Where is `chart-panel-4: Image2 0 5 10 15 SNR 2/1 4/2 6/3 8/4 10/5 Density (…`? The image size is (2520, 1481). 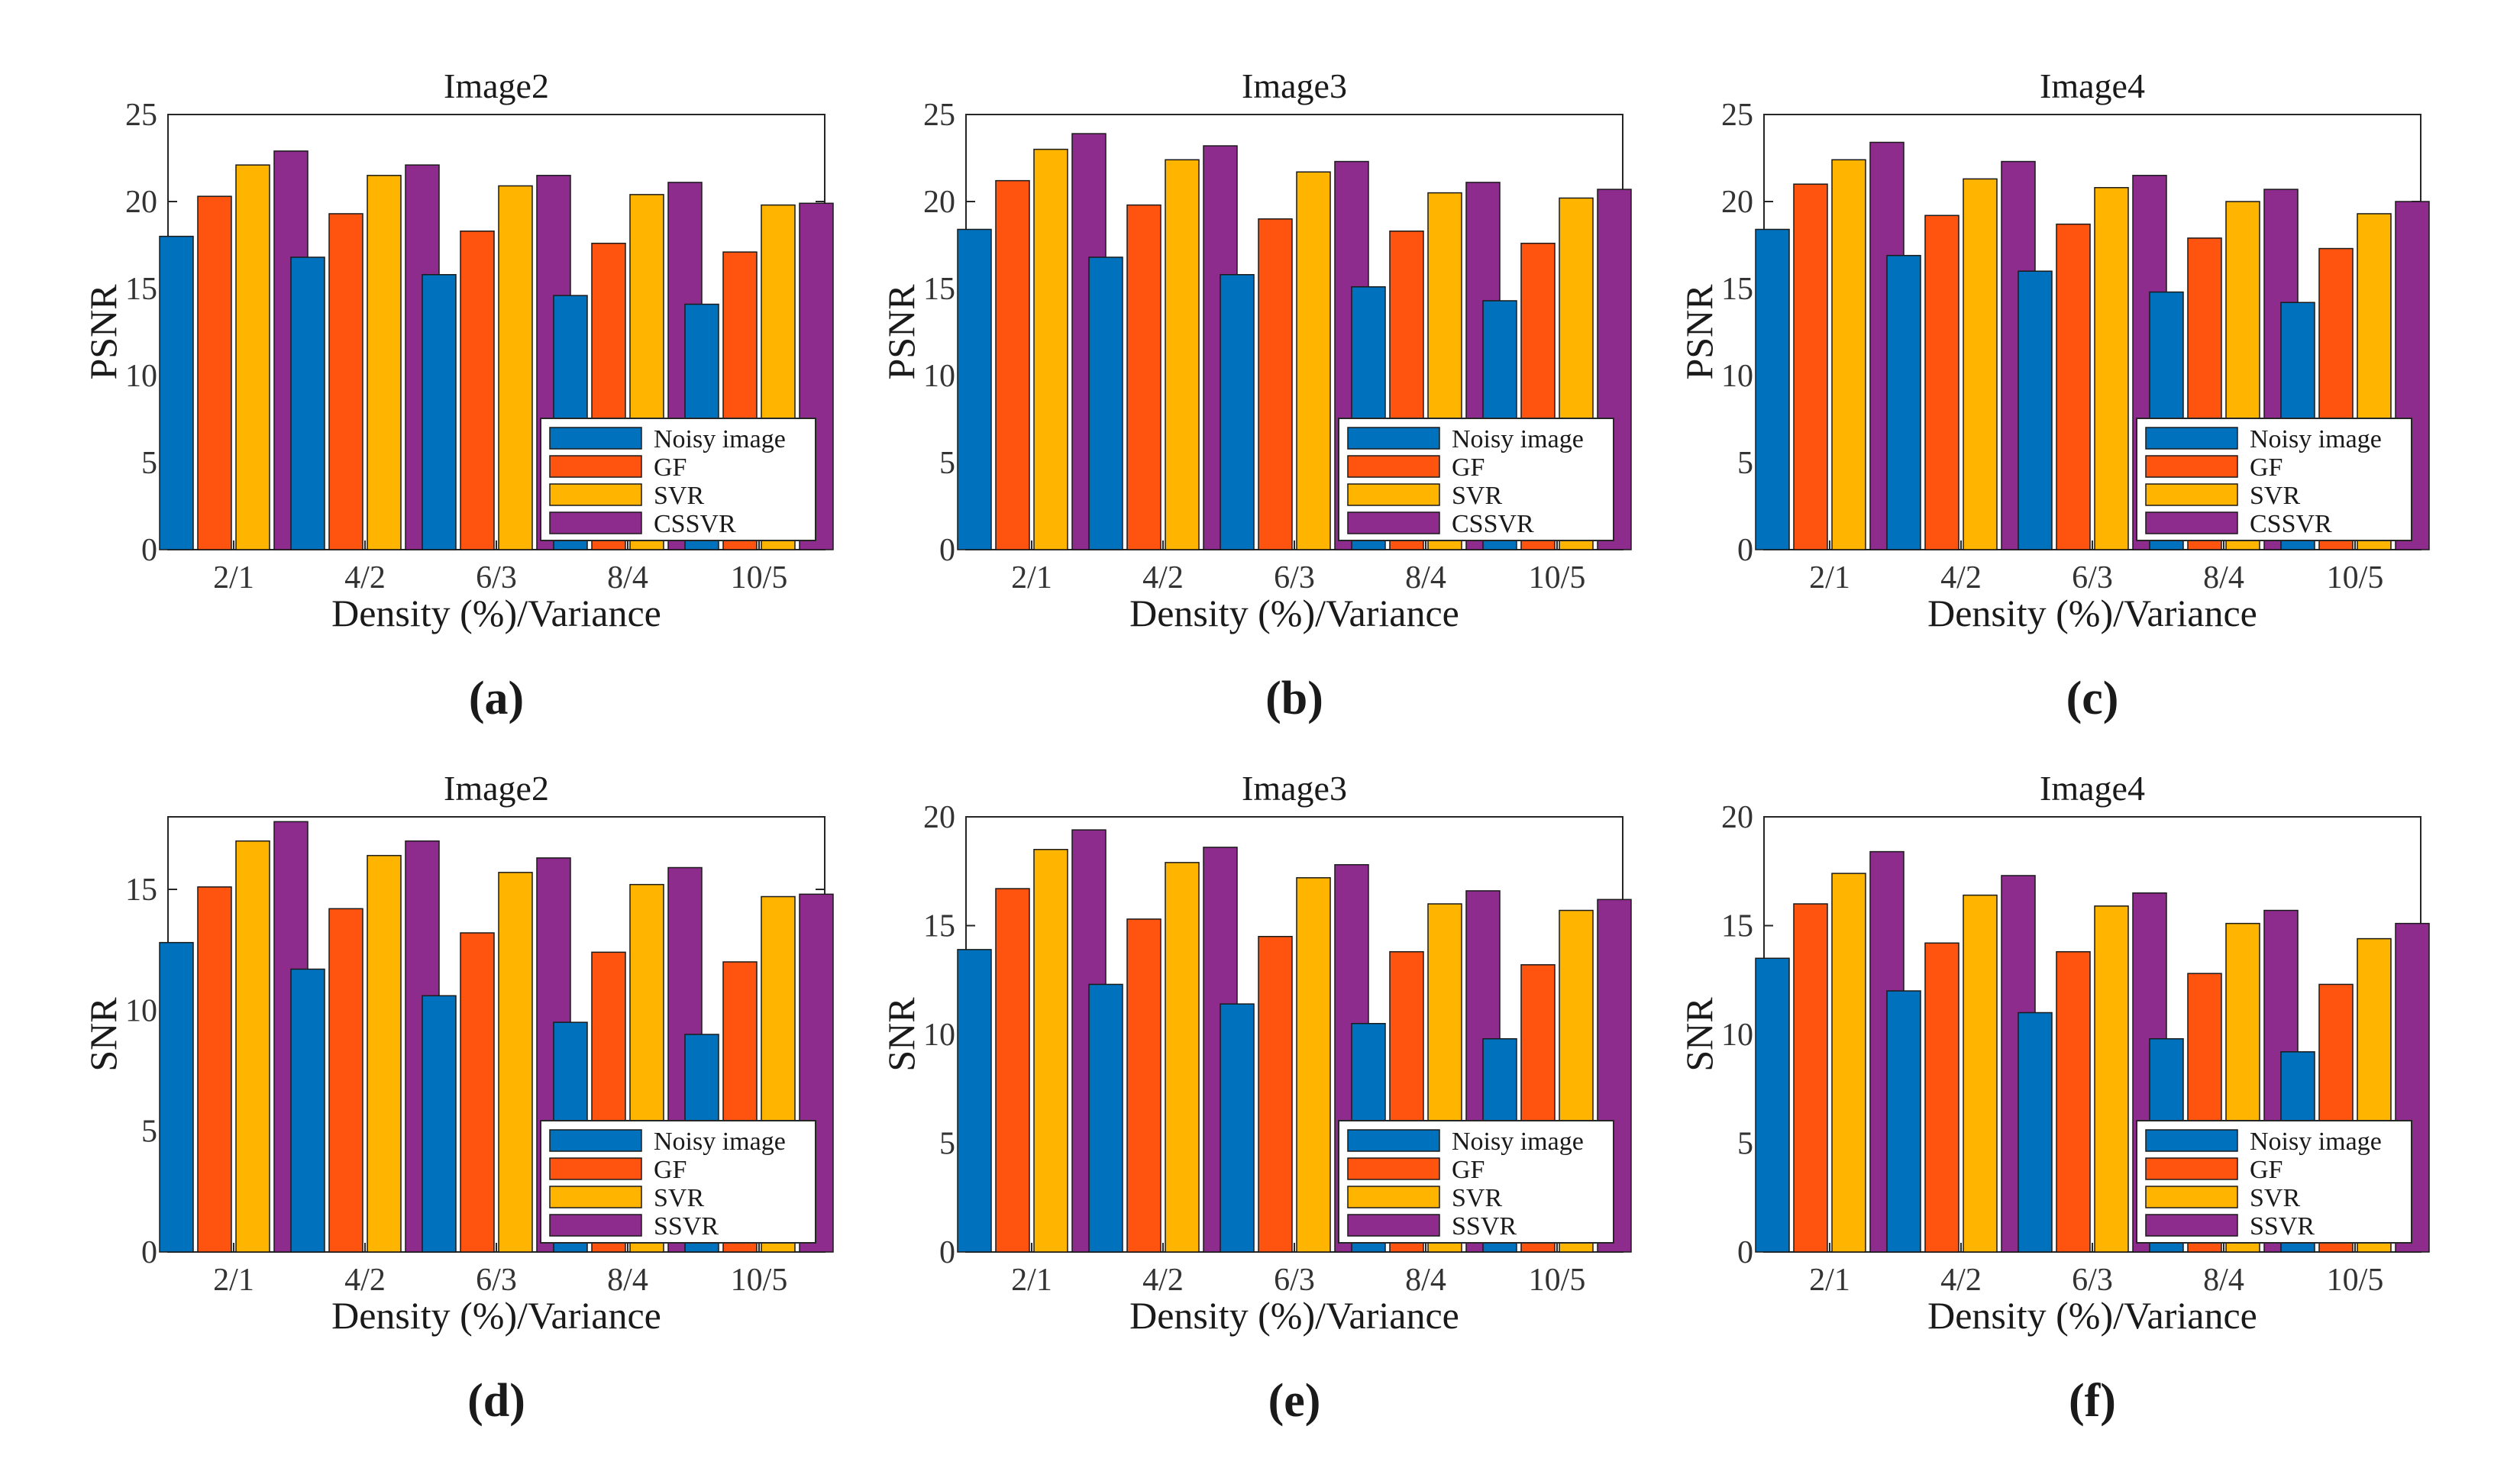 chart-panel-4: Image2 0 5 10 15 SNR 2/1 4/2 6/3 8/4 10/5 Density (… is located at coordinates (458, 1098).